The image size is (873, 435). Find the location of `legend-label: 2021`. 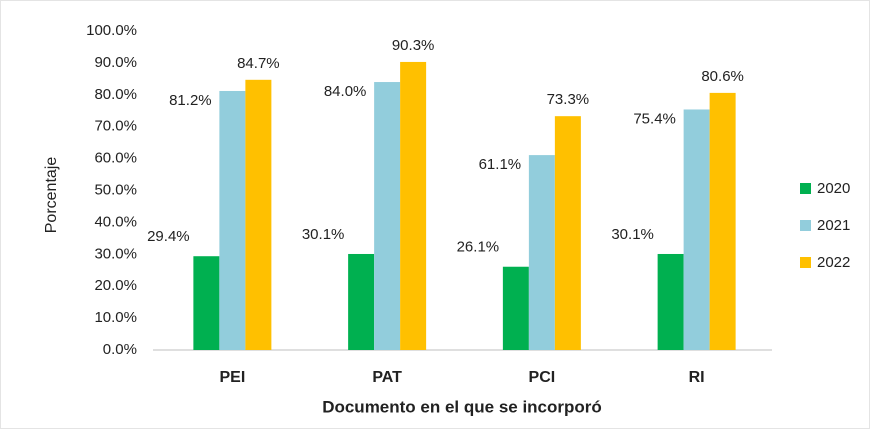

legend-label: 2021 is located at coordinates (833, 225).